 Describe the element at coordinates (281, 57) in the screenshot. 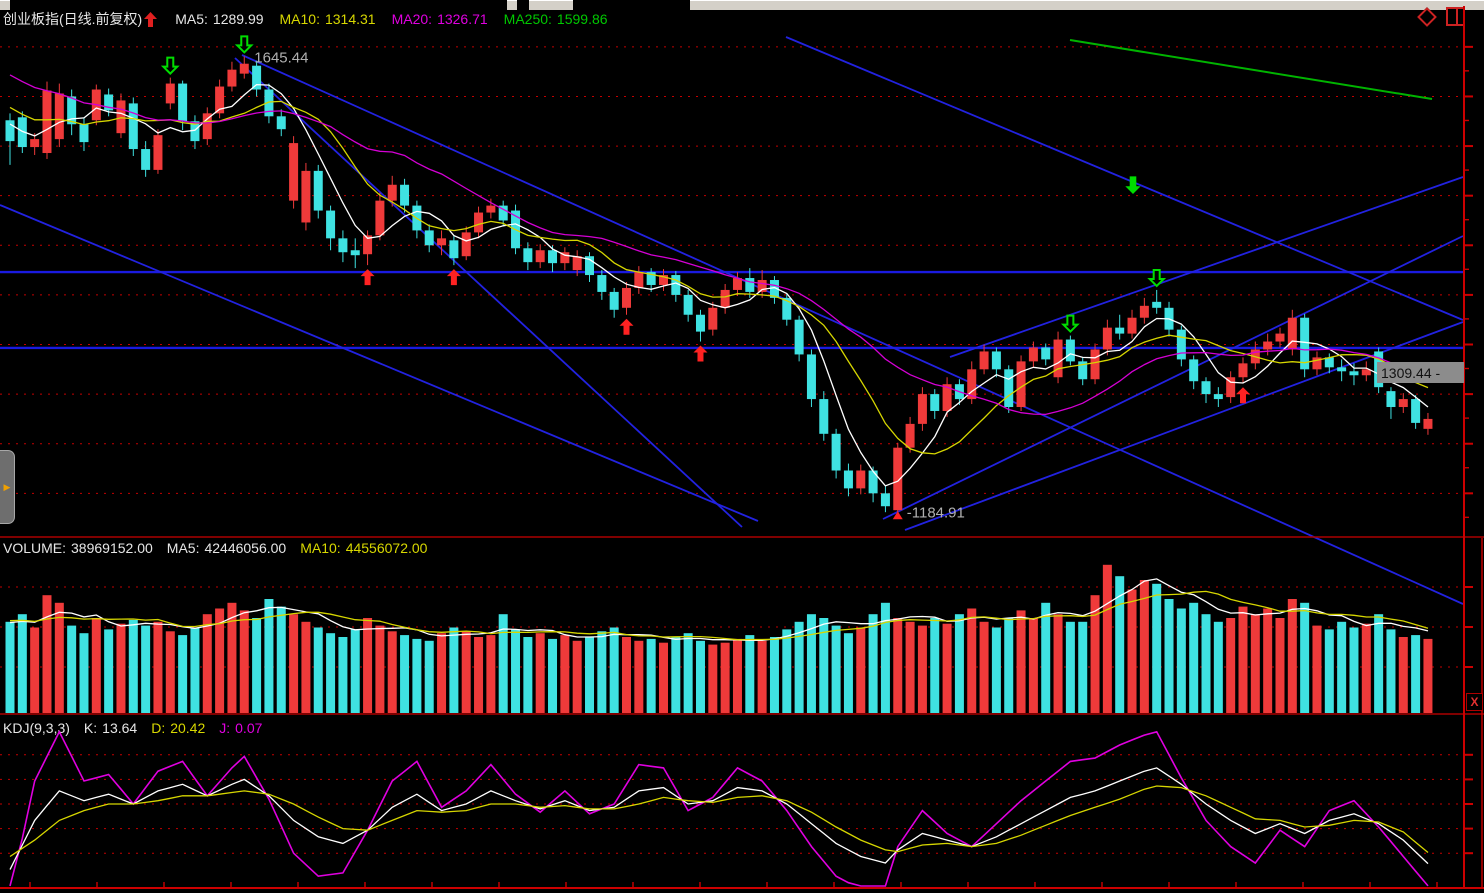

I see `svg-text: 1645.44` at that location.